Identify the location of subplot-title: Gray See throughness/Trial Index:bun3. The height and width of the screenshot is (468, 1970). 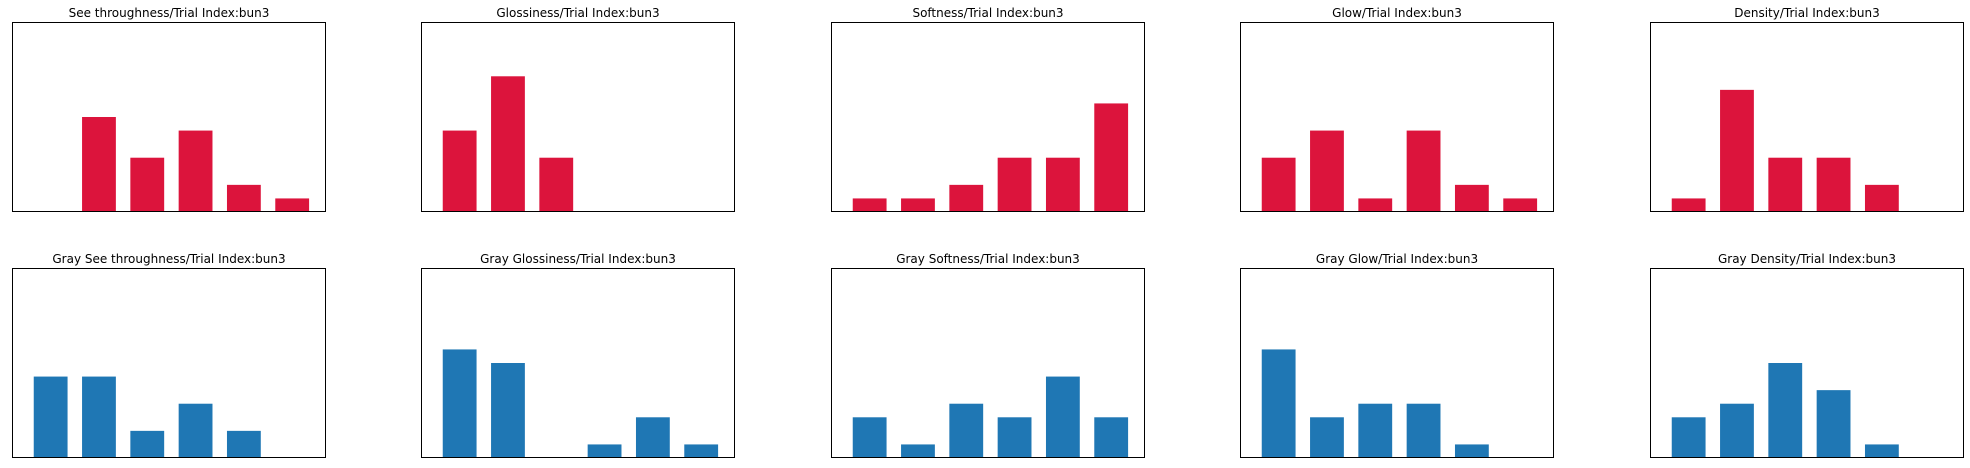
(168, 259).